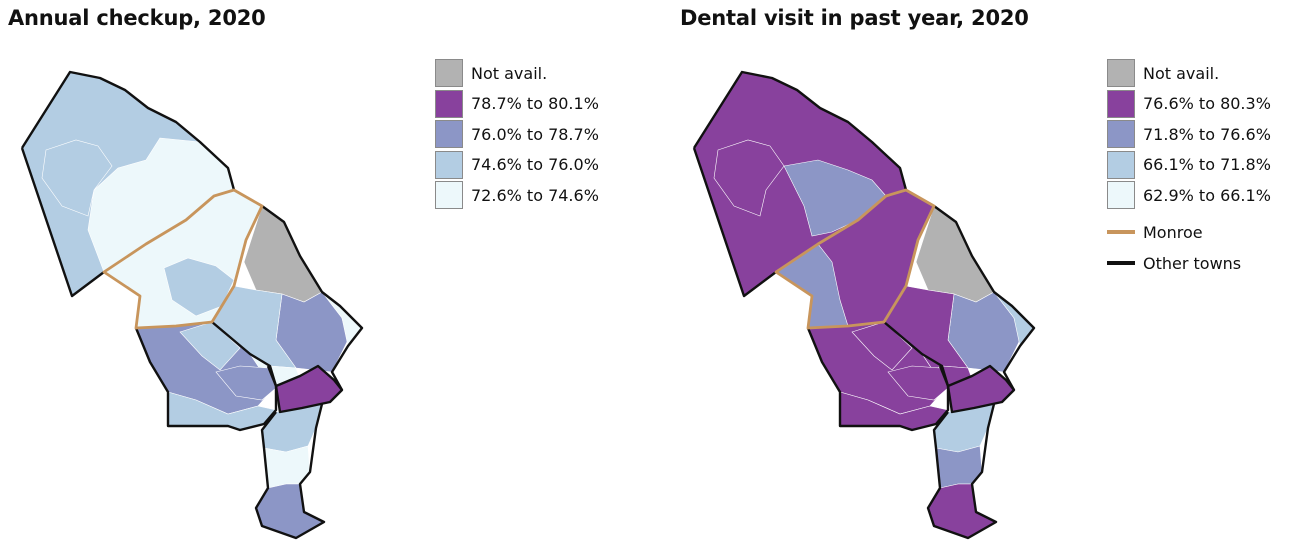  I want to click on legend-label: 66.1% to 71.8%, so click(1207, 165).